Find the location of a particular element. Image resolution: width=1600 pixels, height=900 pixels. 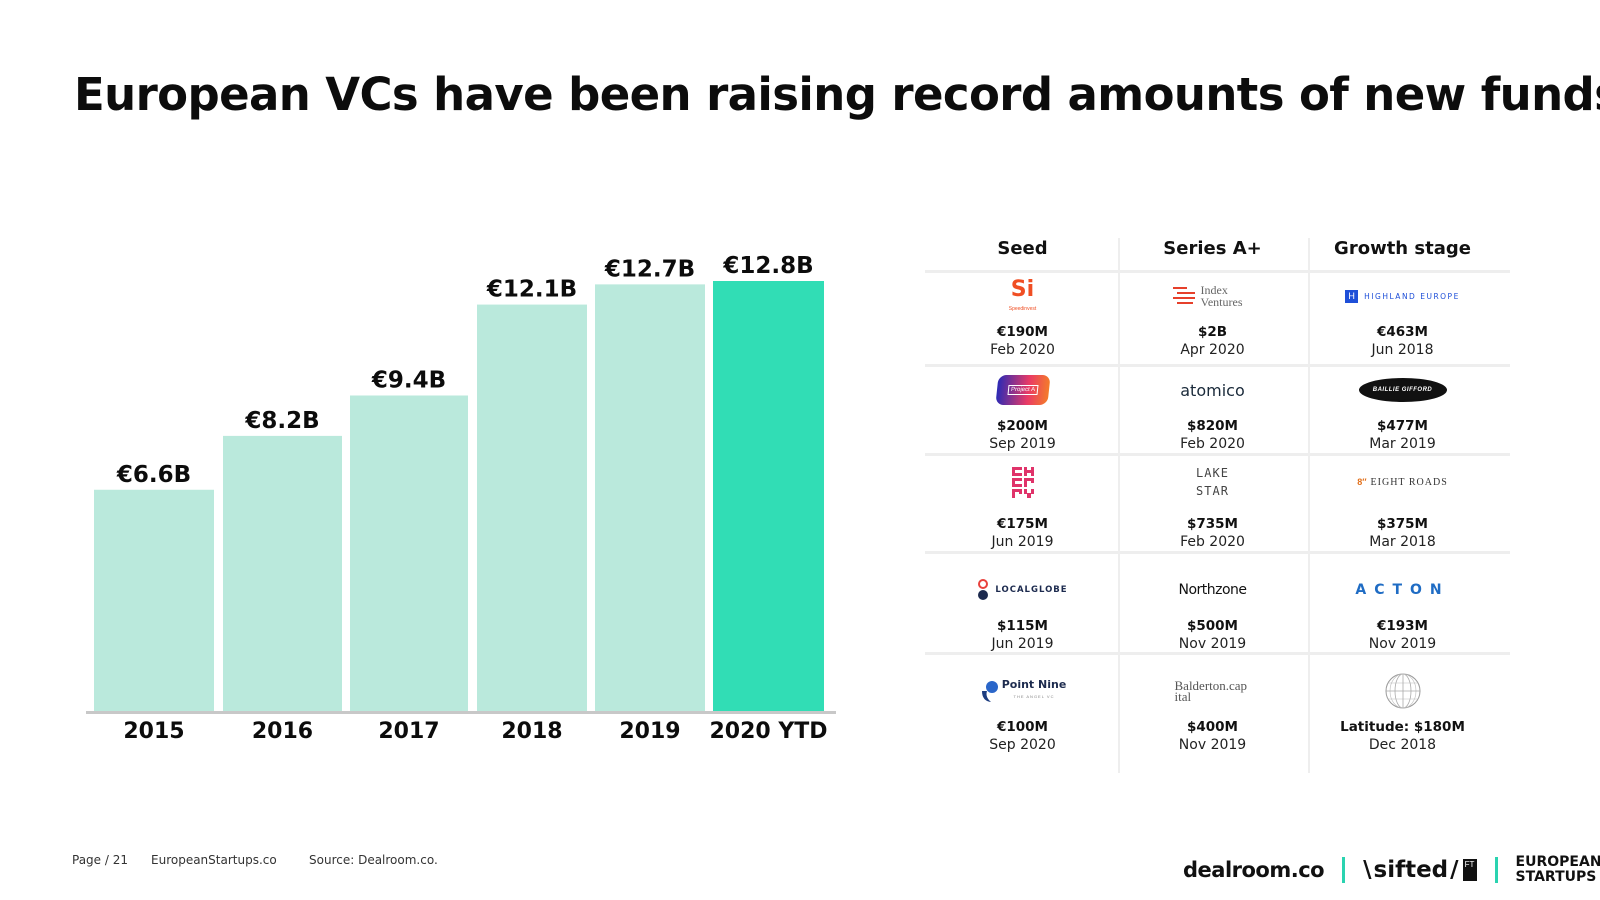

x-axis-baseline is located at coordinates (461, 712).